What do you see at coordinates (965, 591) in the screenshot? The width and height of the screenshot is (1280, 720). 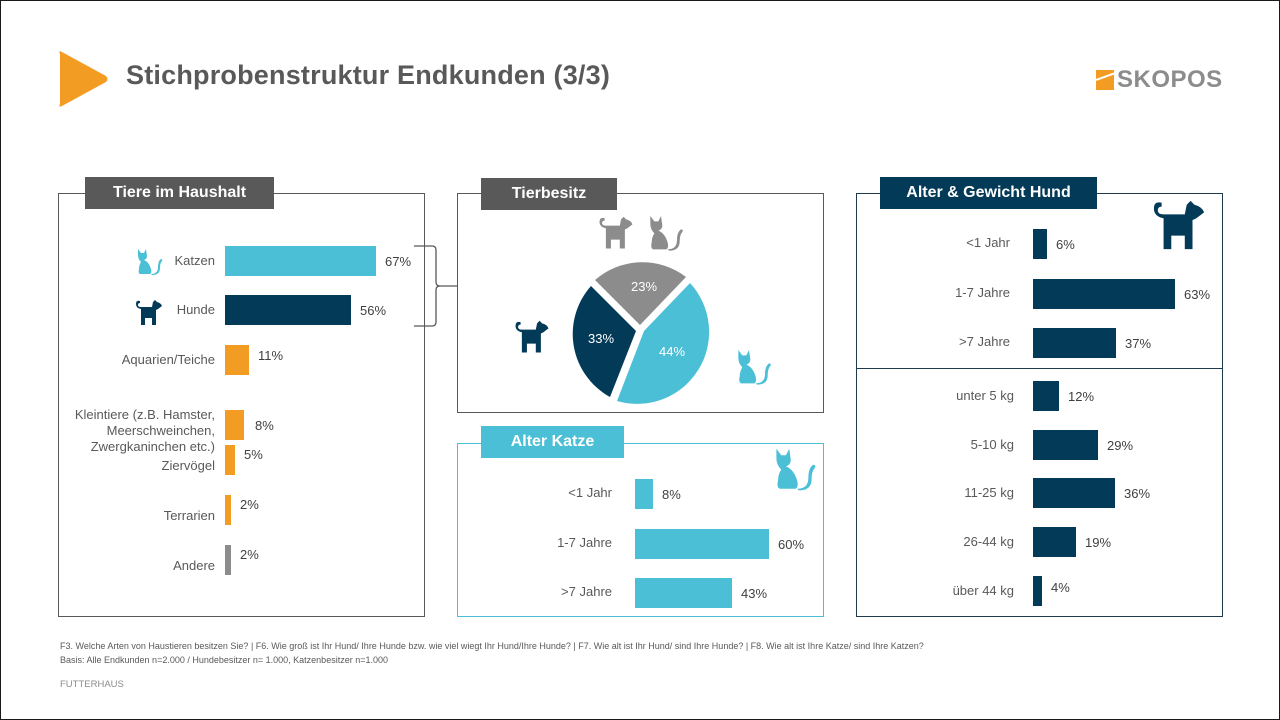 I see `bar-row-gewicht-ueber-44: über 44 kg 4%` at bounding box center [965, 591].